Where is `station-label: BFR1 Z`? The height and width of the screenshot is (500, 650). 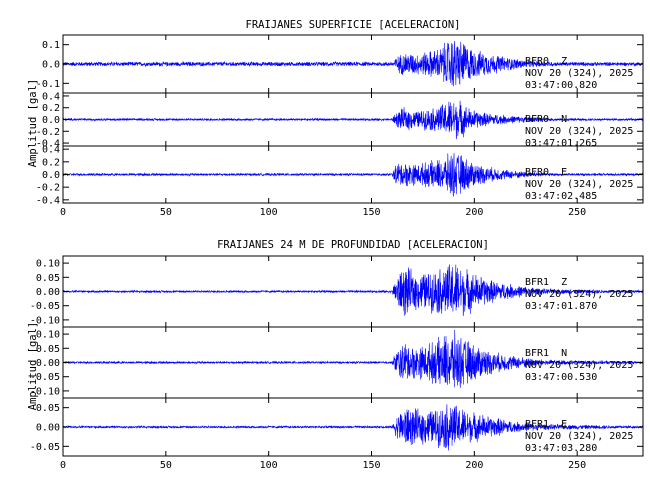
station-label: BFR1 Z is located at coordinates (546, 282).